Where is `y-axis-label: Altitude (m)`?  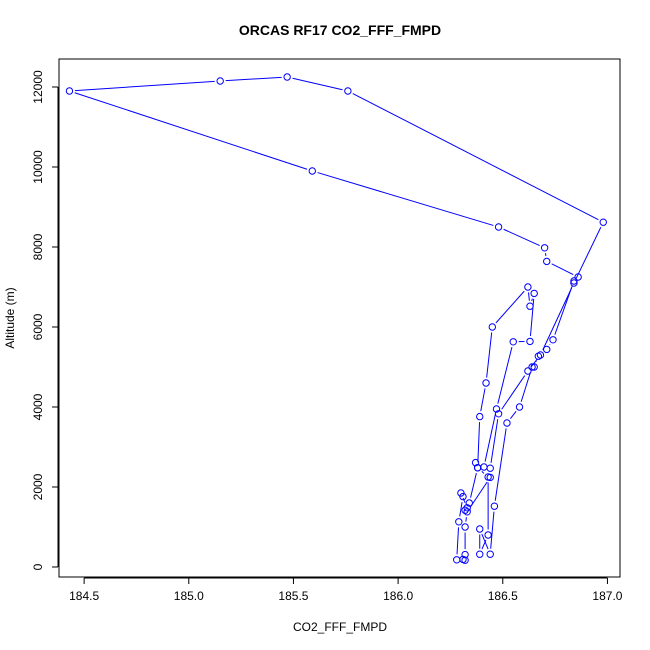
y-axis-label: Altitude (m) is located at coordinates (10, 317).